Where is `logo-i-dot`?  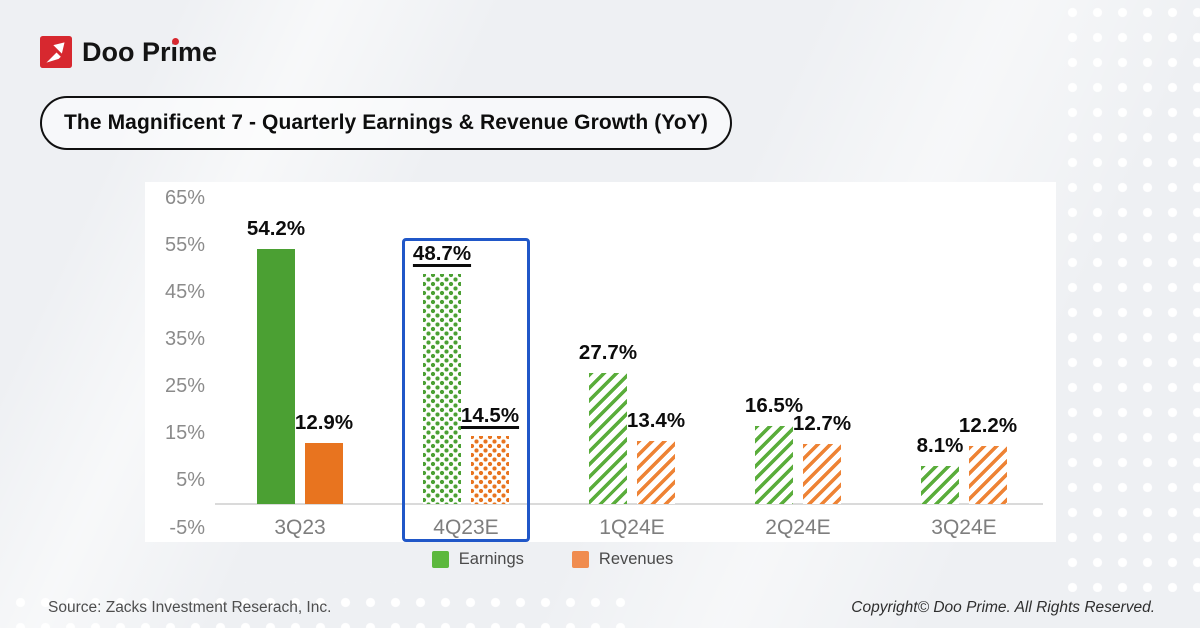
logo-i-dot is located at coordinates (175, 41).